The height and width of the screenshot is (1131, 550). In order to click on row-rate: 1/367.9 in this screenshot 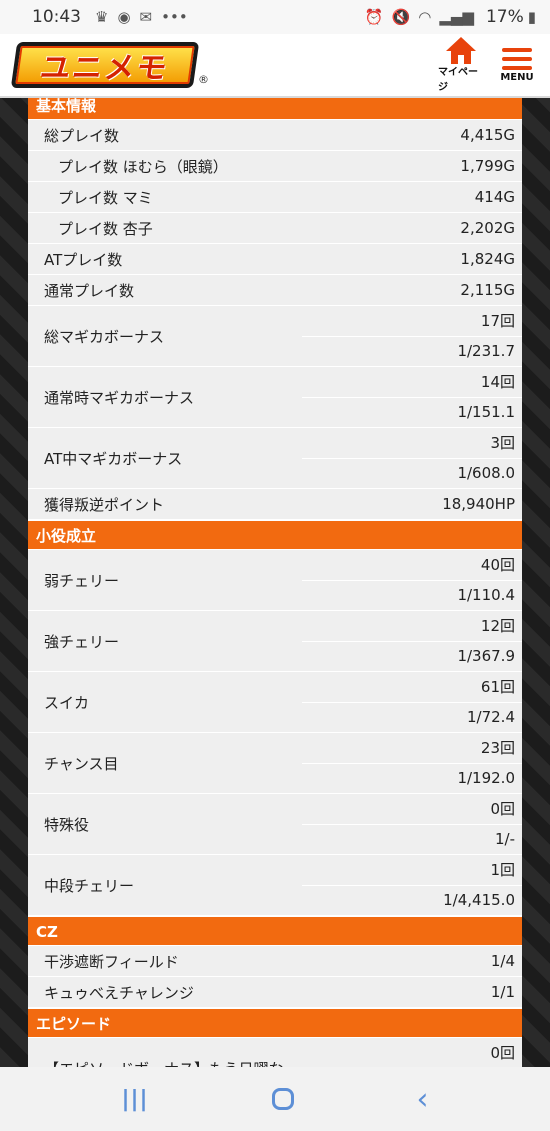, I will do `click(412, 656)`.